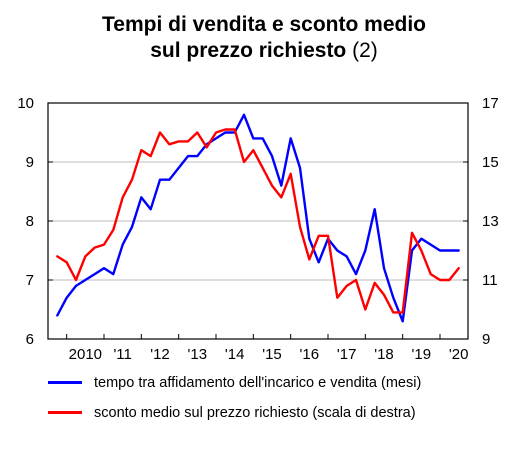 Image resolution: width=528 pixels, height=464 pixels. What do you see at coordinates (490, 280) in the screenshot?
I see `y-right-tick-label: 11` at bounding box center [490, 280].